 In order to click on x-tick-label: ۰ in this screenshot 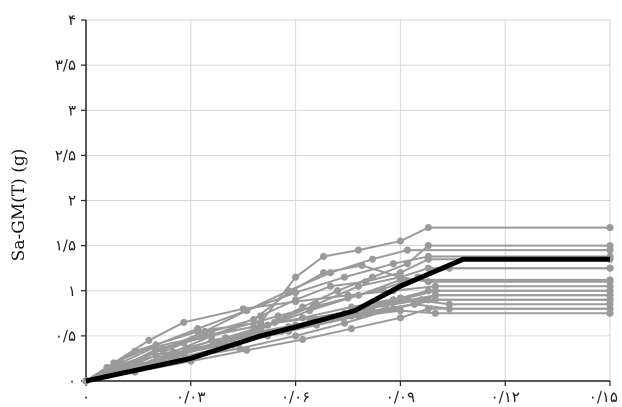, I will do `click(86, 397)`.